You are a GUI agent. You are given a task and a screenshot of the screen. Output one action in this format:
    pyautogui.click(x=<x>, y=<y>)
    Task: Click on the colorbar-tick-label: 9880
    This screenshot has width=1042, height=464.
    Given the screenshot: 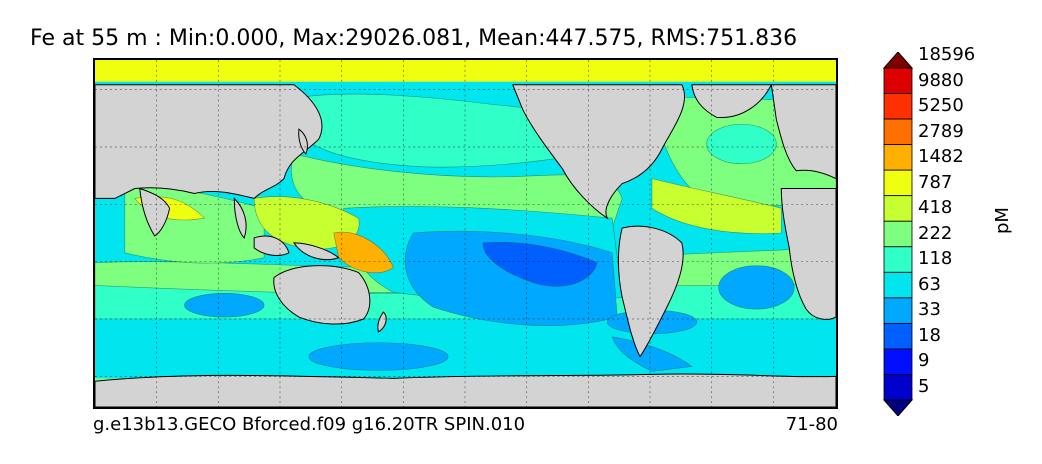 What is the action you would take?
    pyautogui.click(x=941, y=80)
    